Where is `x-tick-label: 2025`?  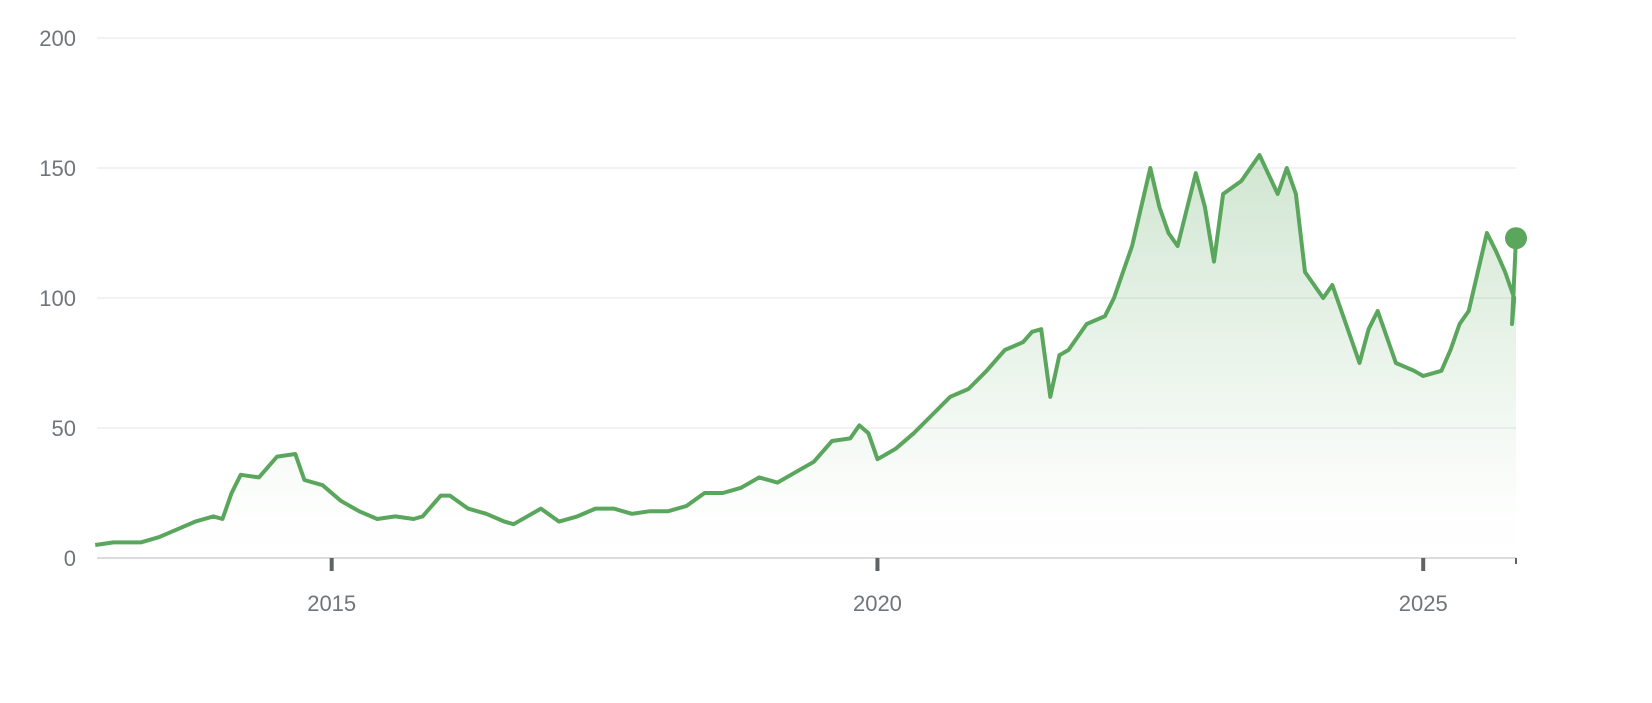
x-tick-label: 2025 is located at coordinates (1423, 603).